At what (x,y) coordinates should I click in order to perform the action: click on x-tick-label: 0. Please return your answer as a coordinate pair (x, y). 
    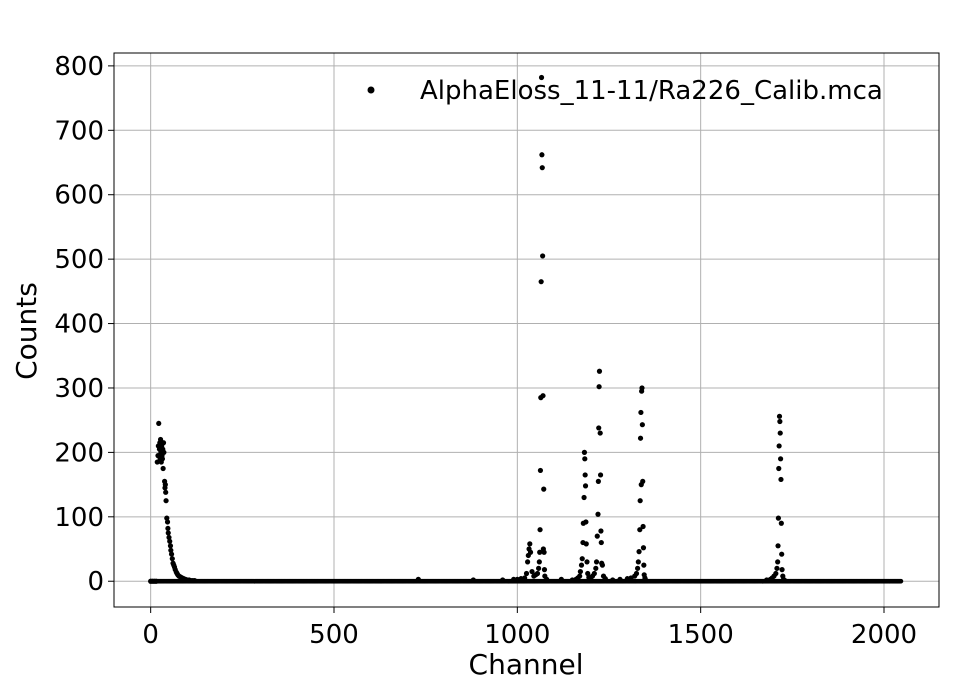
    Looking at the image, I should click on (150, 635).